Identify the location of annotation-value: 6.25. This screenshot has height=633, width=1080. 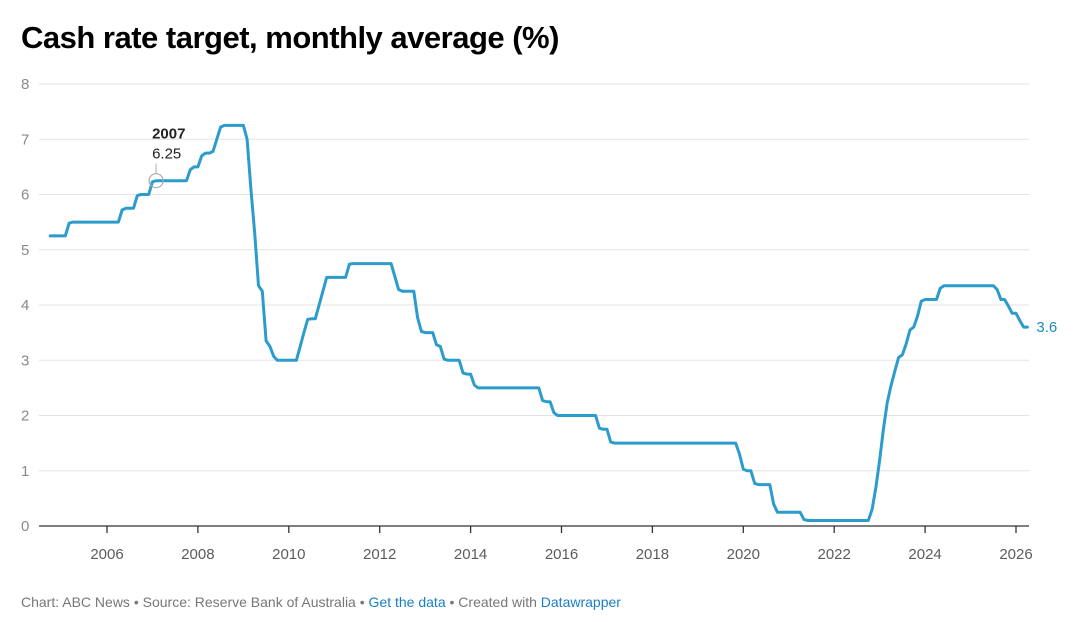
(166, 154).